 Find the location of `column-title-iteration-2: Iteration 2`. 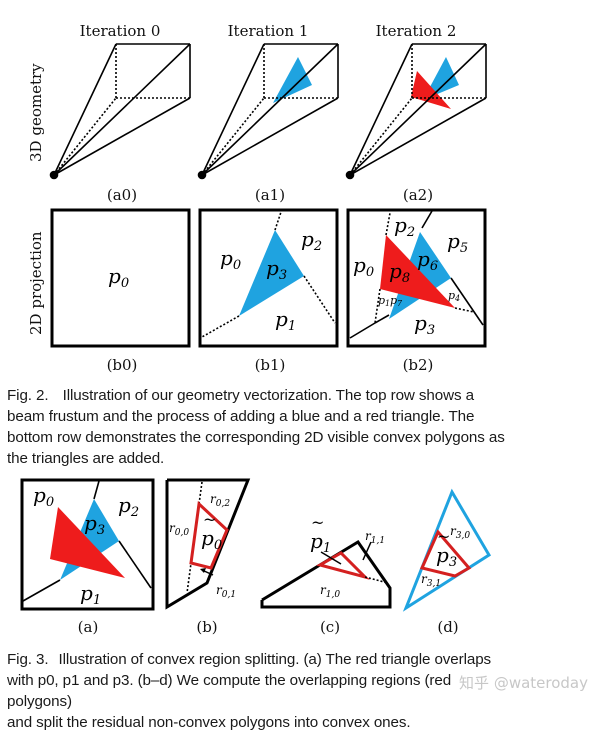

column-title-iteration-2: Iteration 2 is located at coordinates (416, 31).